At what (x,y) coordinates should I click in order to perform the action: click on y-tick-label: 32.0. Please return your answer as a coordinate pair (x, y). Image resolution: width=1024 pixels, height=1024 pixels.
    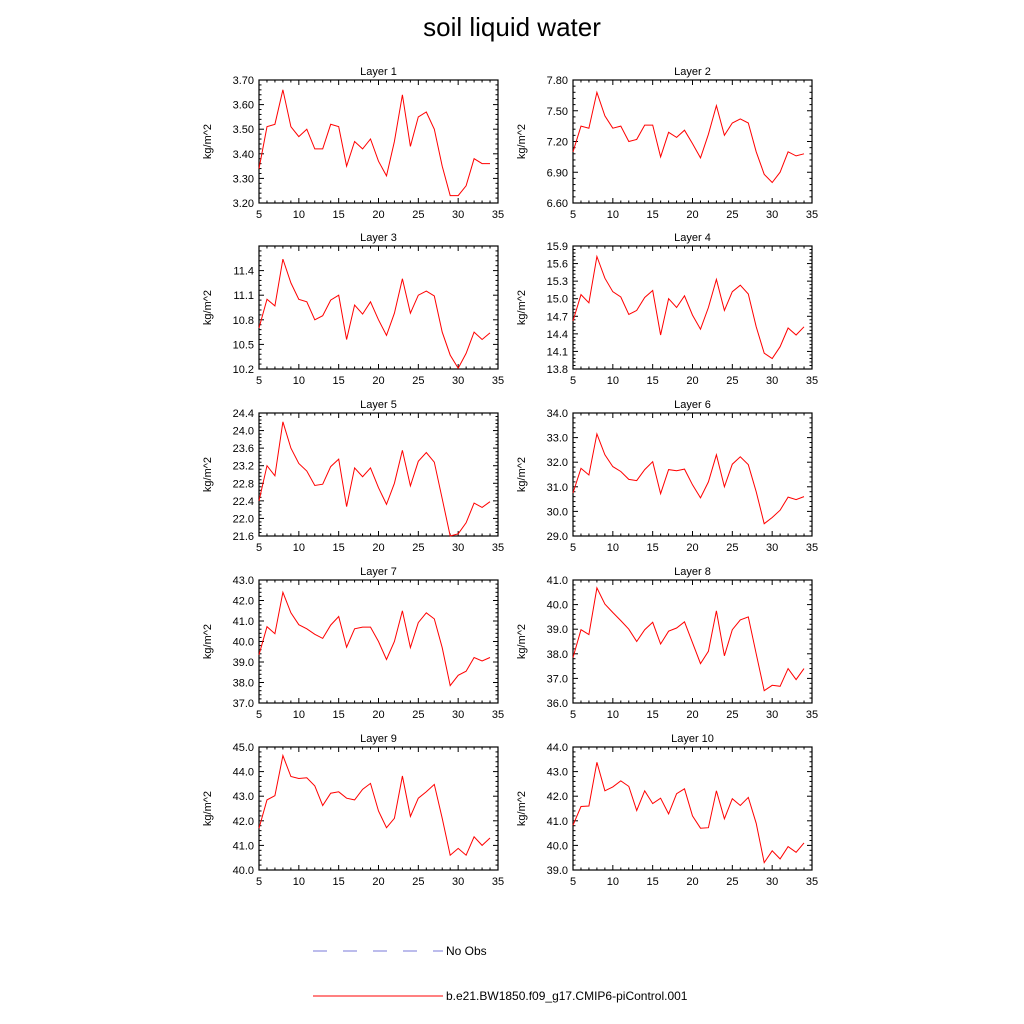
    Looking at the image, I should click on (557, 463).